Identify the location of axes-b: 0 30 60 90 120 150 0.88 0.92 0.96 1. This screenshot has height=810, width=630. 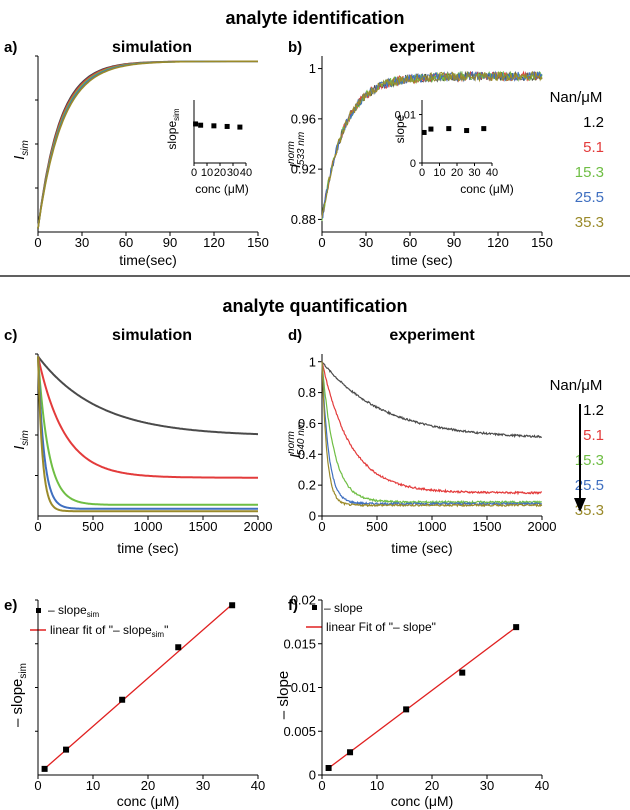
(422, 153).